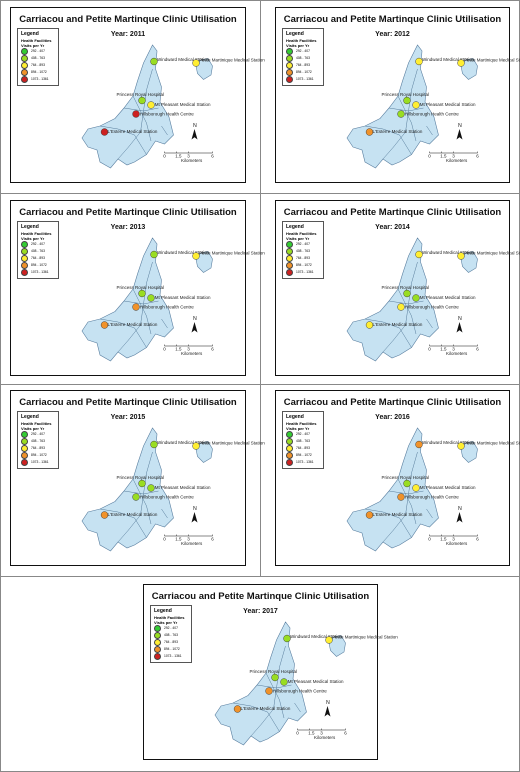 This screenshot has height=772, width=520. I want to click on map-year: Year: 2015, so click(128, 417).